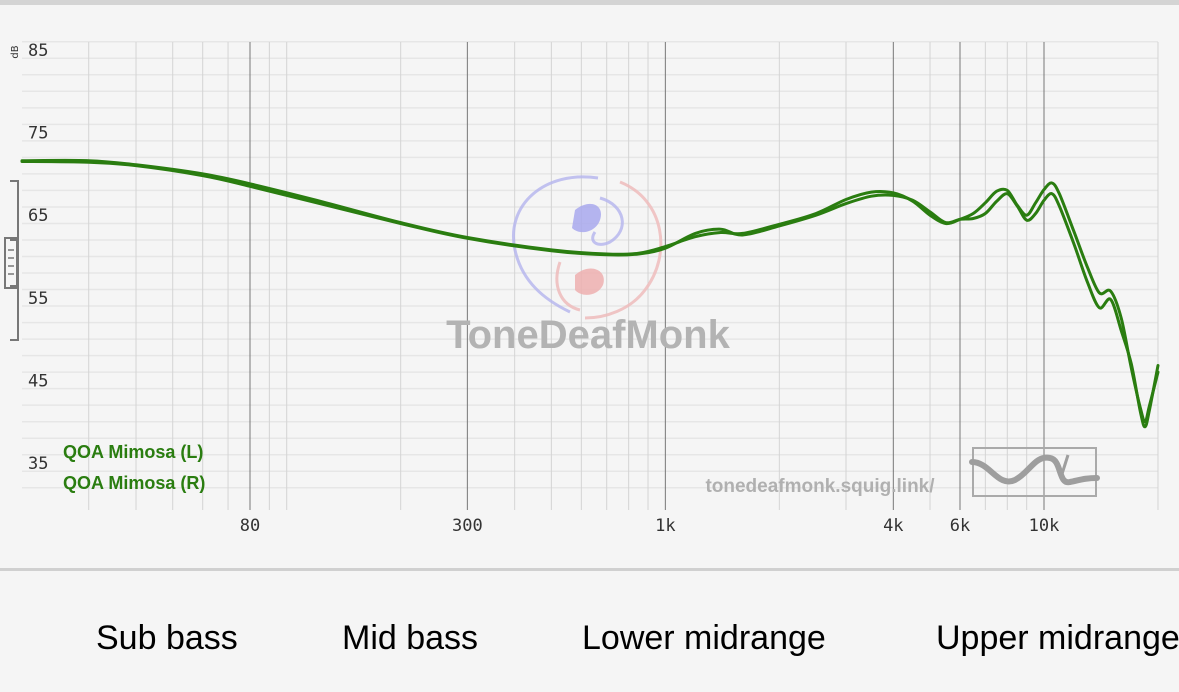 The image size is (1179, 692). What do you see at coordinates (133, 452) in the screenshot?
I see `legend-entry-left: QOA Mimosa (L)` at bounding box center [133, 452].